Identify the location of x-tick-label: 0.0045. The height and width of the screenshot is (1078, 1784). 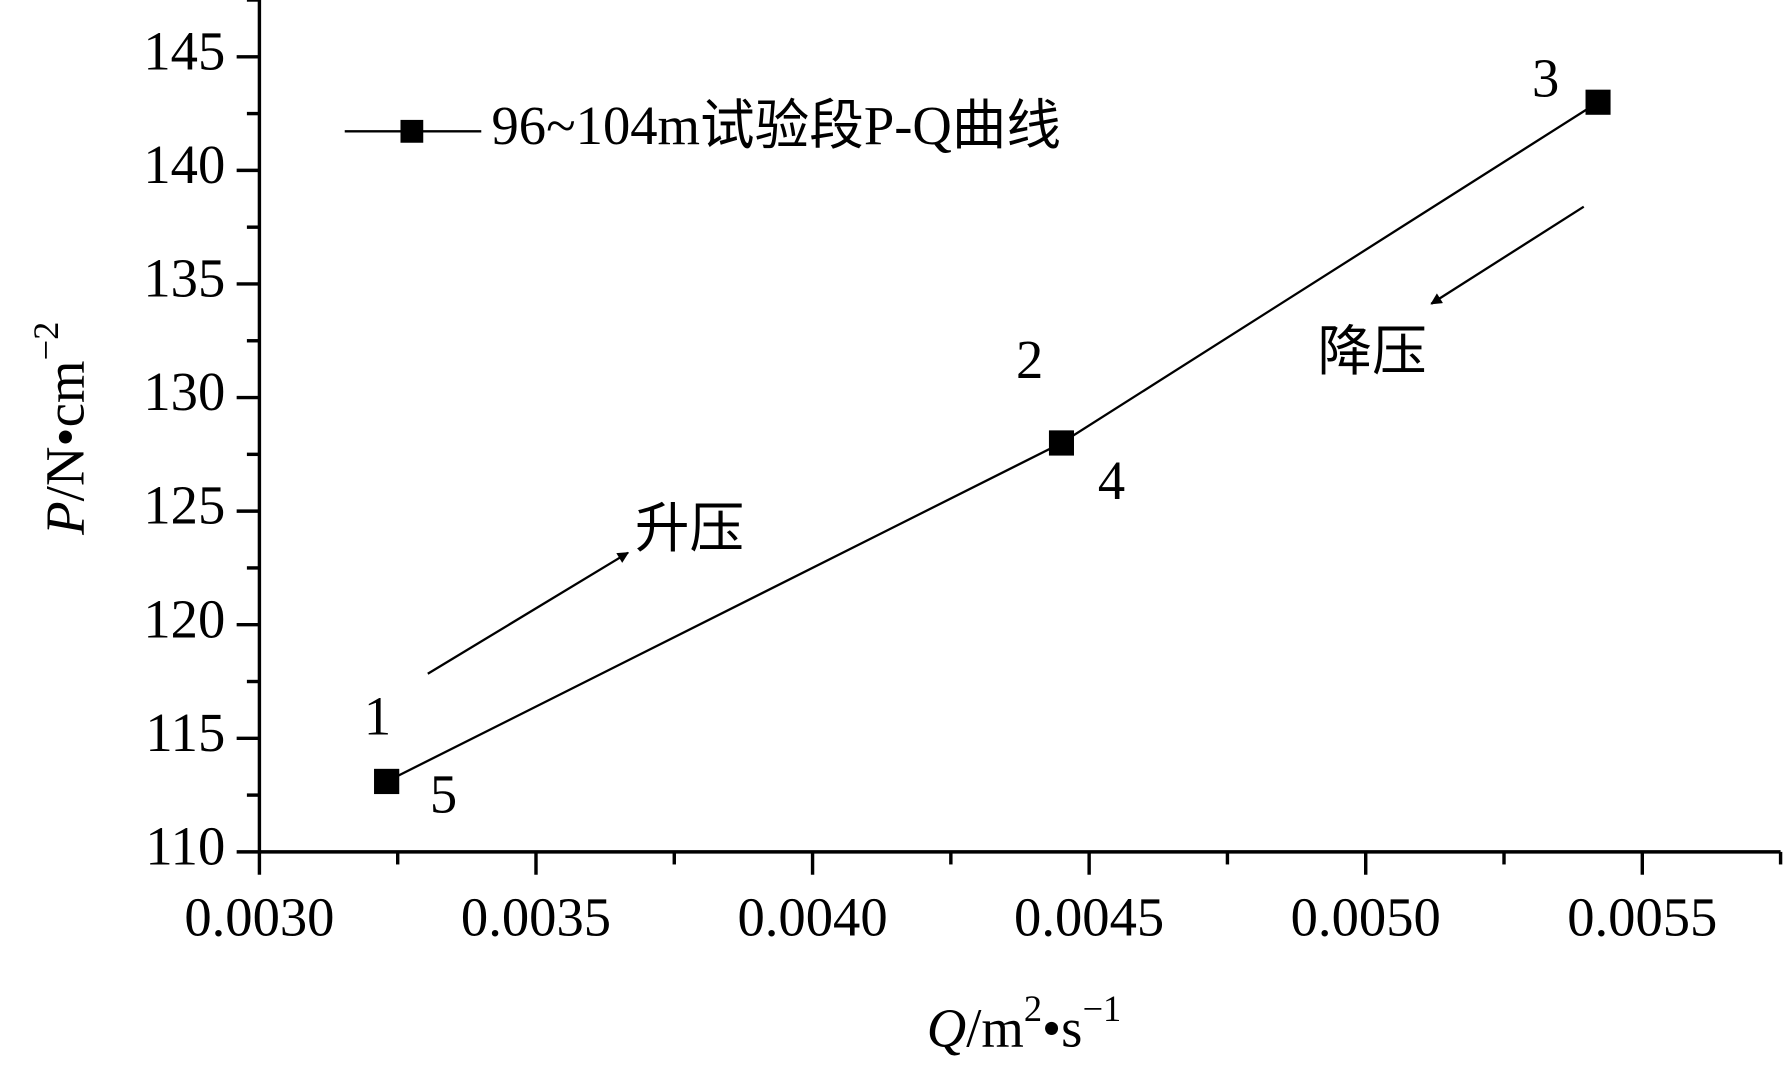
(1089, 916).